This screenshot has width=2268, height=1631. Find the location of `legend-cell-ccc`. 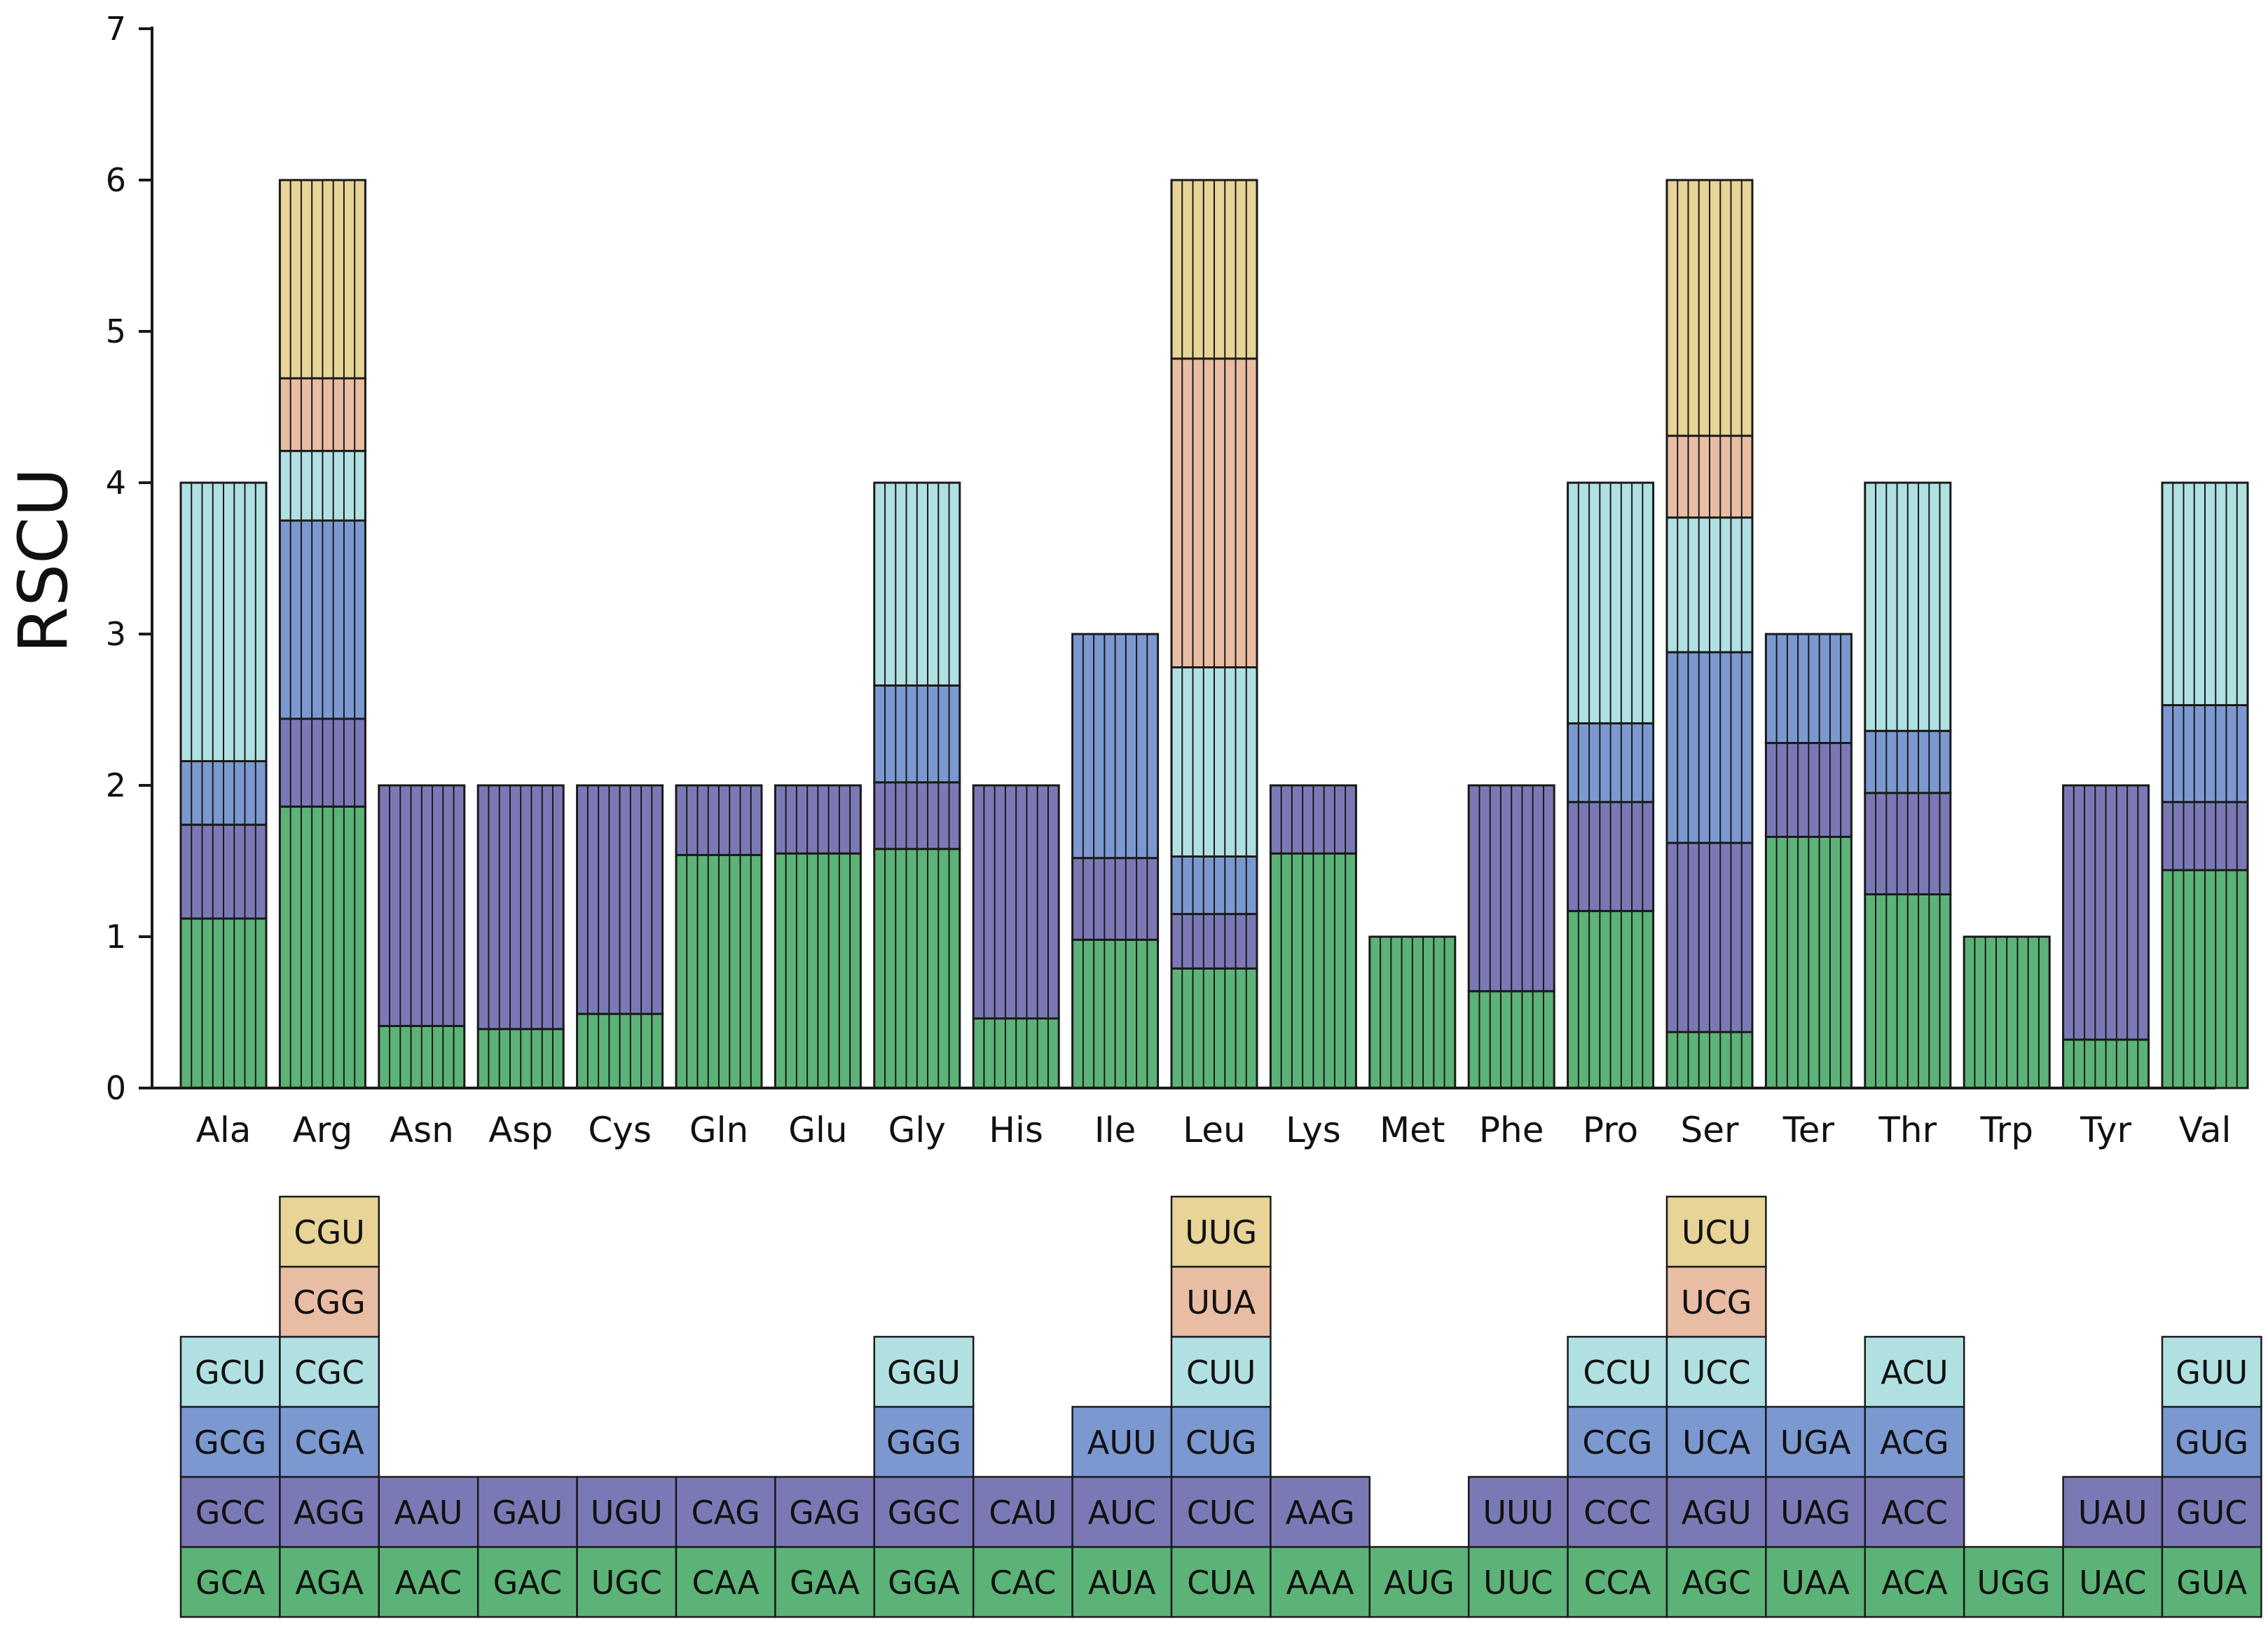

legend-cell-ccc is located at coordinates (1617, 1511).